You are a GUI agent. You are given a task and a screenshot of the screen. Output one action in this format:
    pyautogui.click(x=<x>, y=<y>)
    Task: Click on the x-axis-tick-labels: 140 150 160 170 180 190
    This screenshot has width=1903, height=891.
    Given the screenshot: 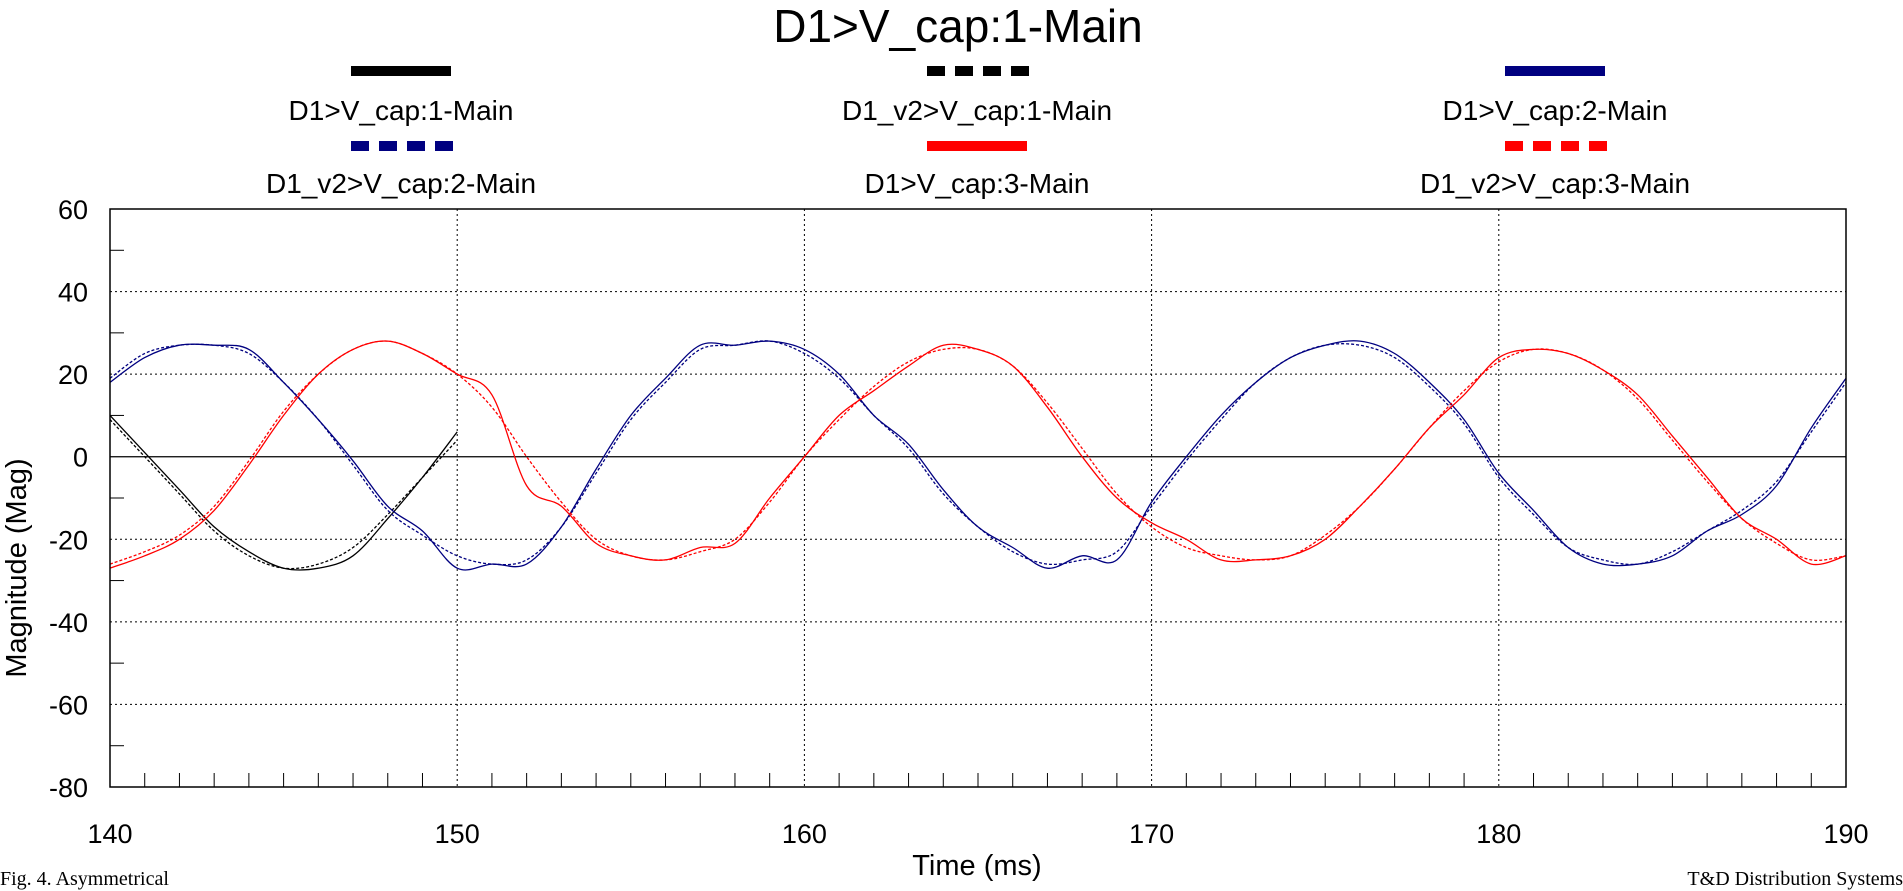 What is the action you would take?
    pyautogui.click(x=977, y=834)
    